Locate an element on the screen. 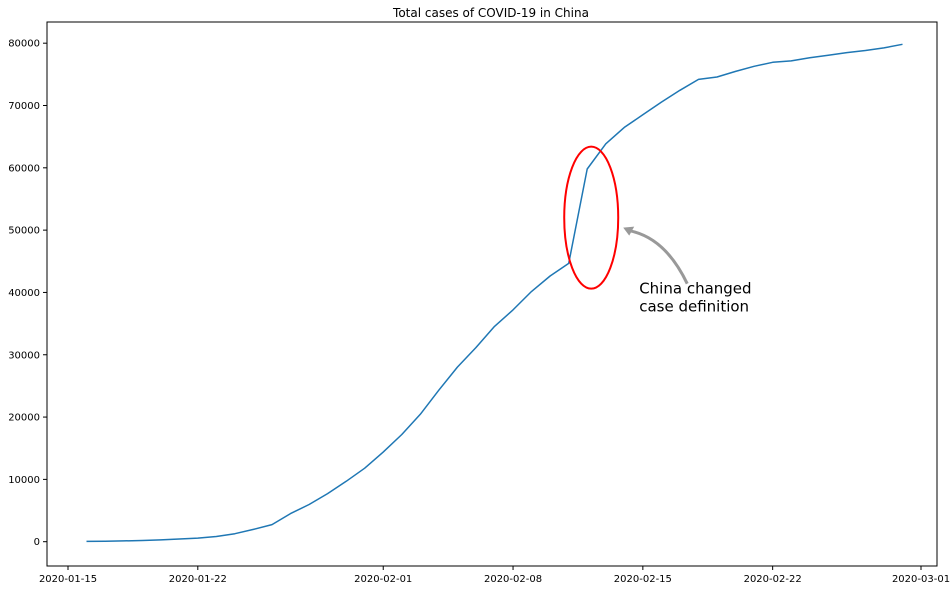 The width and height of the screenshot is (952, 590). y-tick-label: 50000 is located at coordinates (24, 231).